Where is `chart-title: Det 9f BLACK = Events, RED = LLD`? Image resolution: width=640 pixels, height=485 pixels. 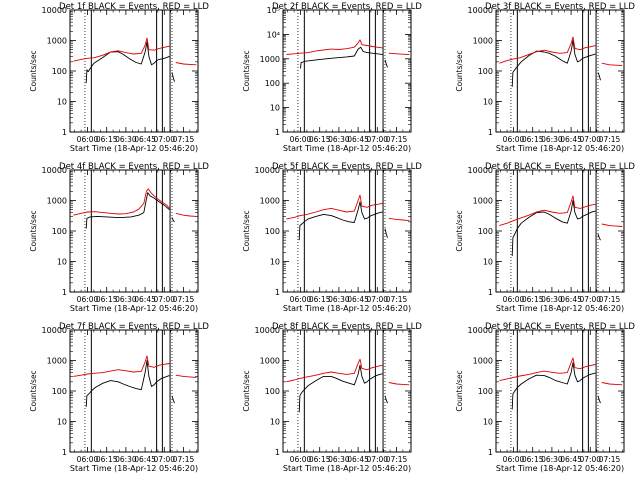 chart-title: Det 9f BLACK = Events, RED = LLD is located at coordinates (560, 327).